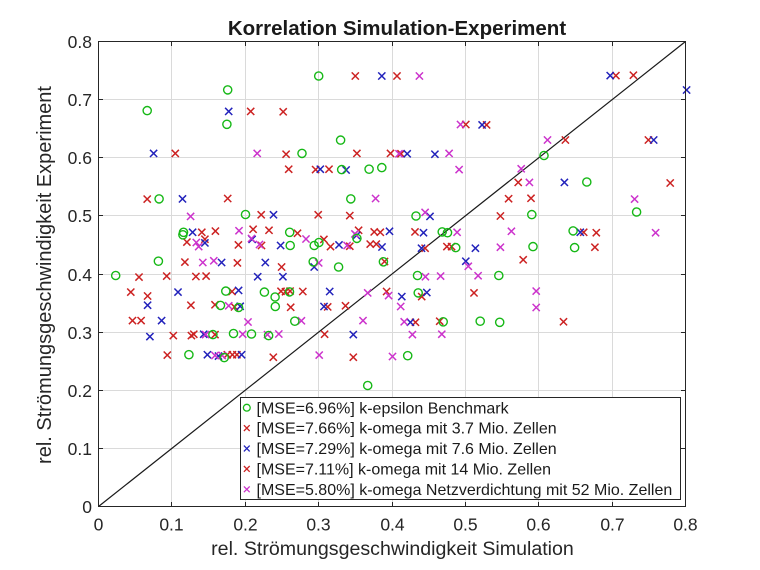  Describe the element at coordinates (383, 408) in the screenshot. I see `svg-text:[MSE=6.96%] k-epsilon Benchmar: [MSE=6.96%] k-epsilon Benchmark` at that location.